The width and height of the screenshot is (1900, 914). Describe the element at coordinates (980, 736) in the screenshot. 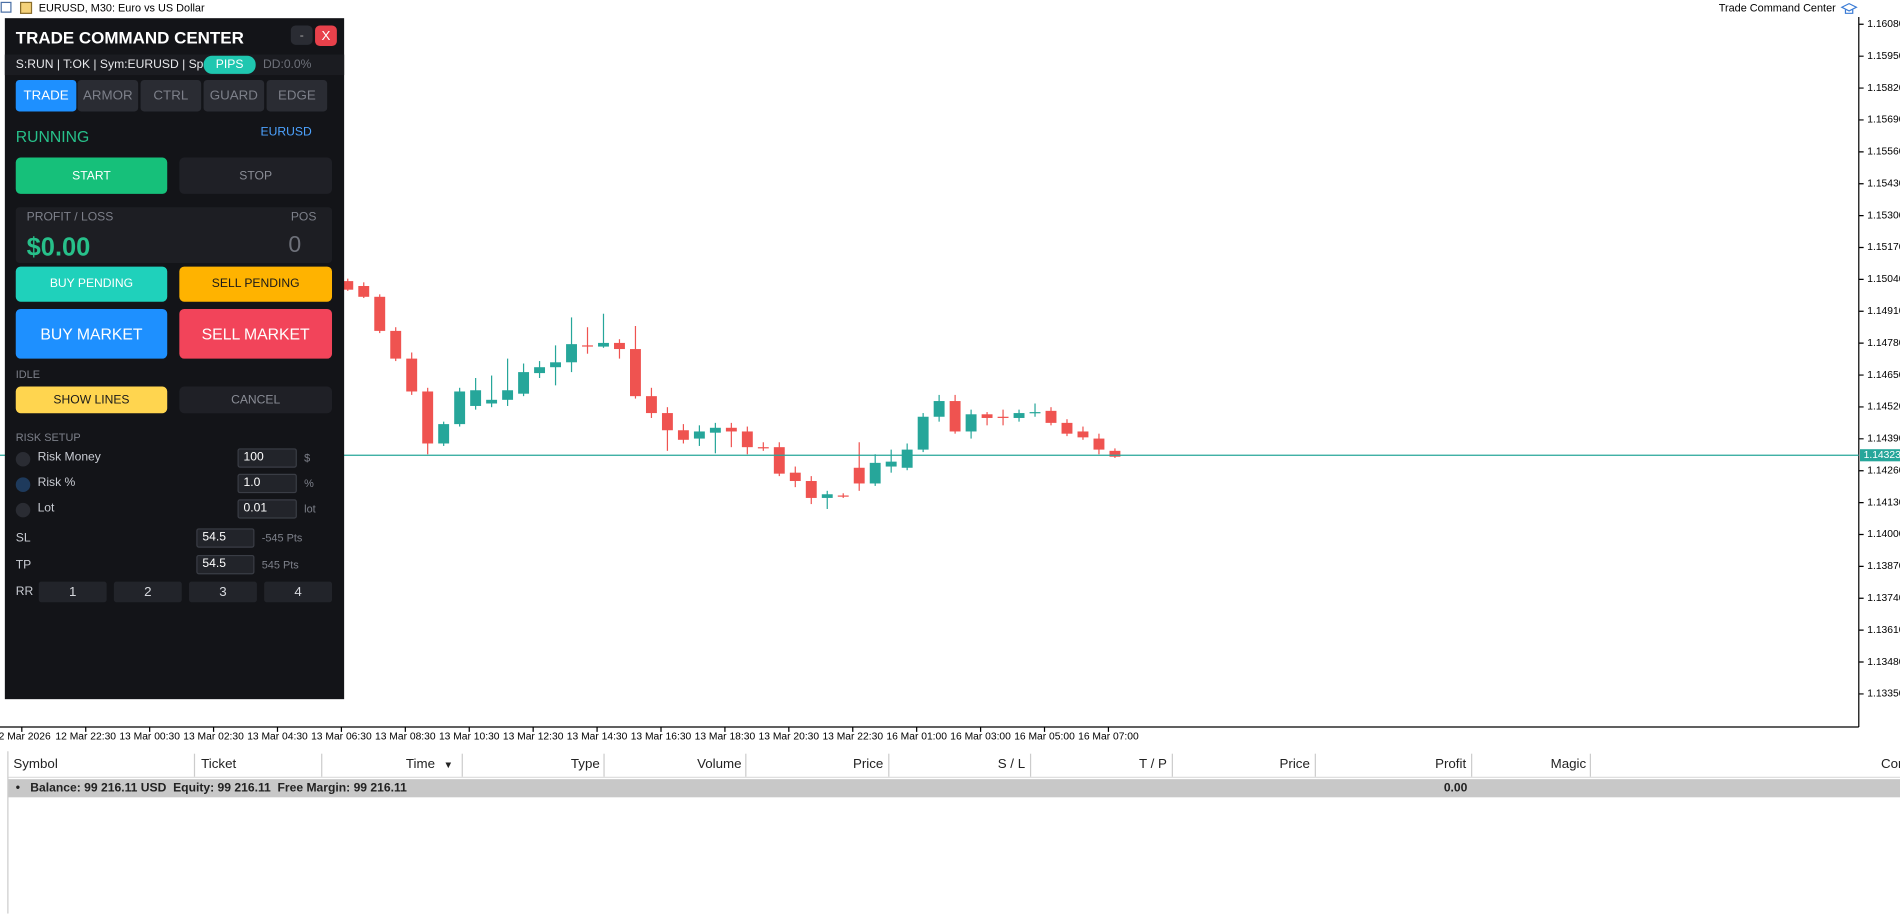

I see `x-tick-label: 16 Mar 03:00` at that location.